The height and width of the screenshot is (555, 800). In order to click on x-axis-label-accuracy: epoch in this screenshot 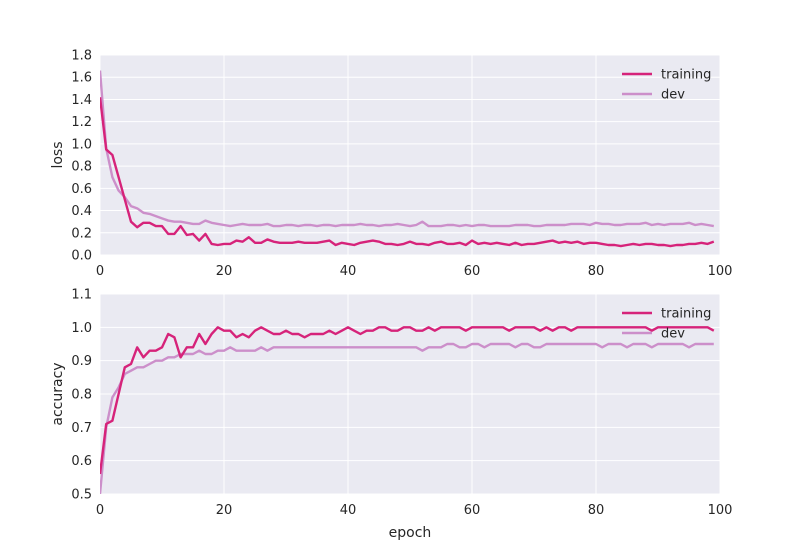, I will do `click(410, 533)`.